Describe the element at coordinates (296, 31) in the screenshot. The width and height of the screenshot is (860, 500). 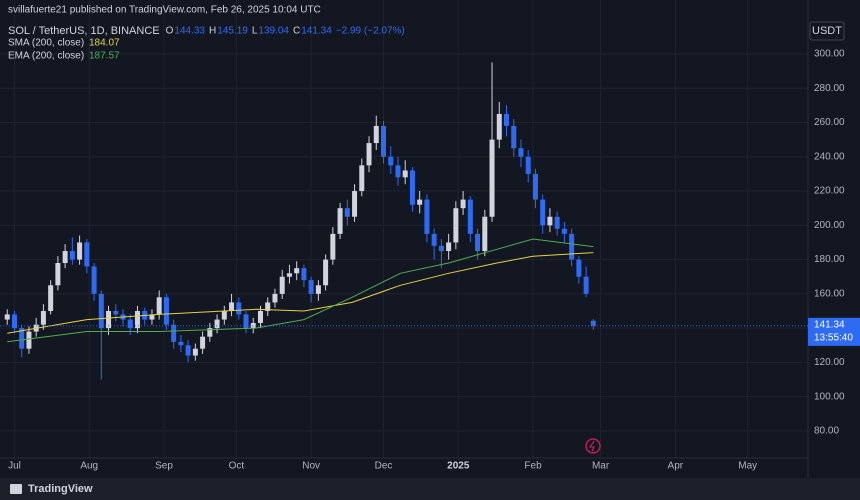
I see `ohlc-key: C` at that location.